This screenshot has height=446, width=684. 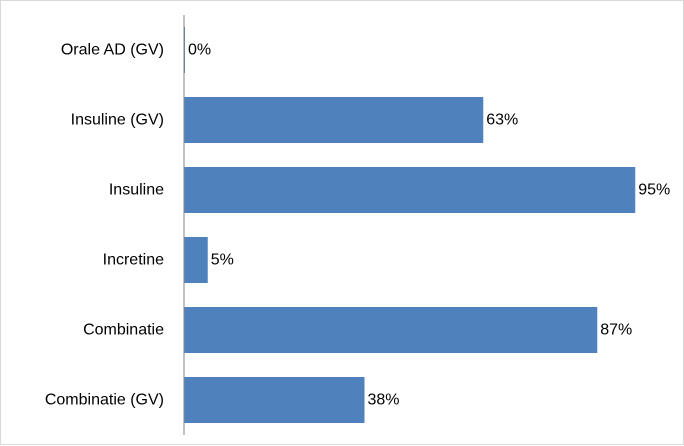 What do you see at coordinates (133, 260) in the screenshot?
I see `category-label-3: Incretine` at bounding box center [133, 260].